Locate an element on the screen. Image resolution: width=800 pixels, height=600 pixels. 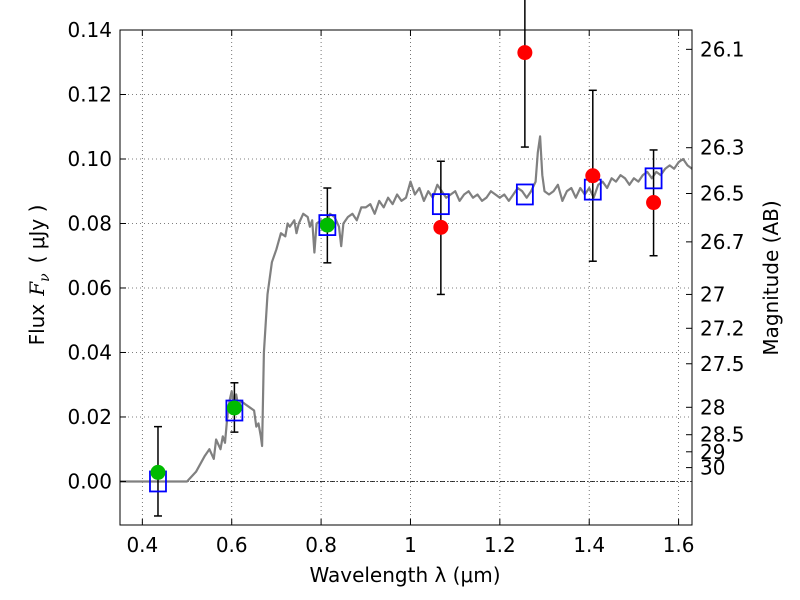
y-axis-label: FluxFν( μJy ) is located at coordinates (39, 275).